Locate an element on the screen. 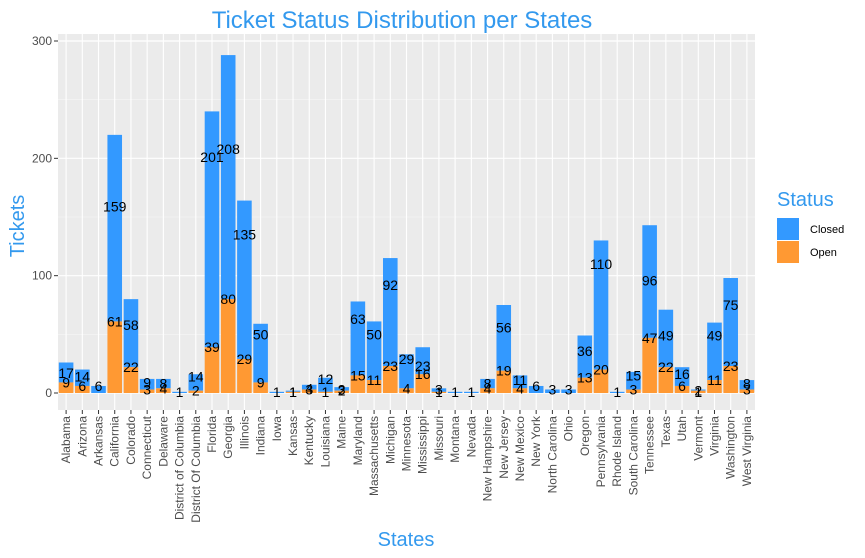  y-tick-label: 300 is located at coordinates (42, 41).